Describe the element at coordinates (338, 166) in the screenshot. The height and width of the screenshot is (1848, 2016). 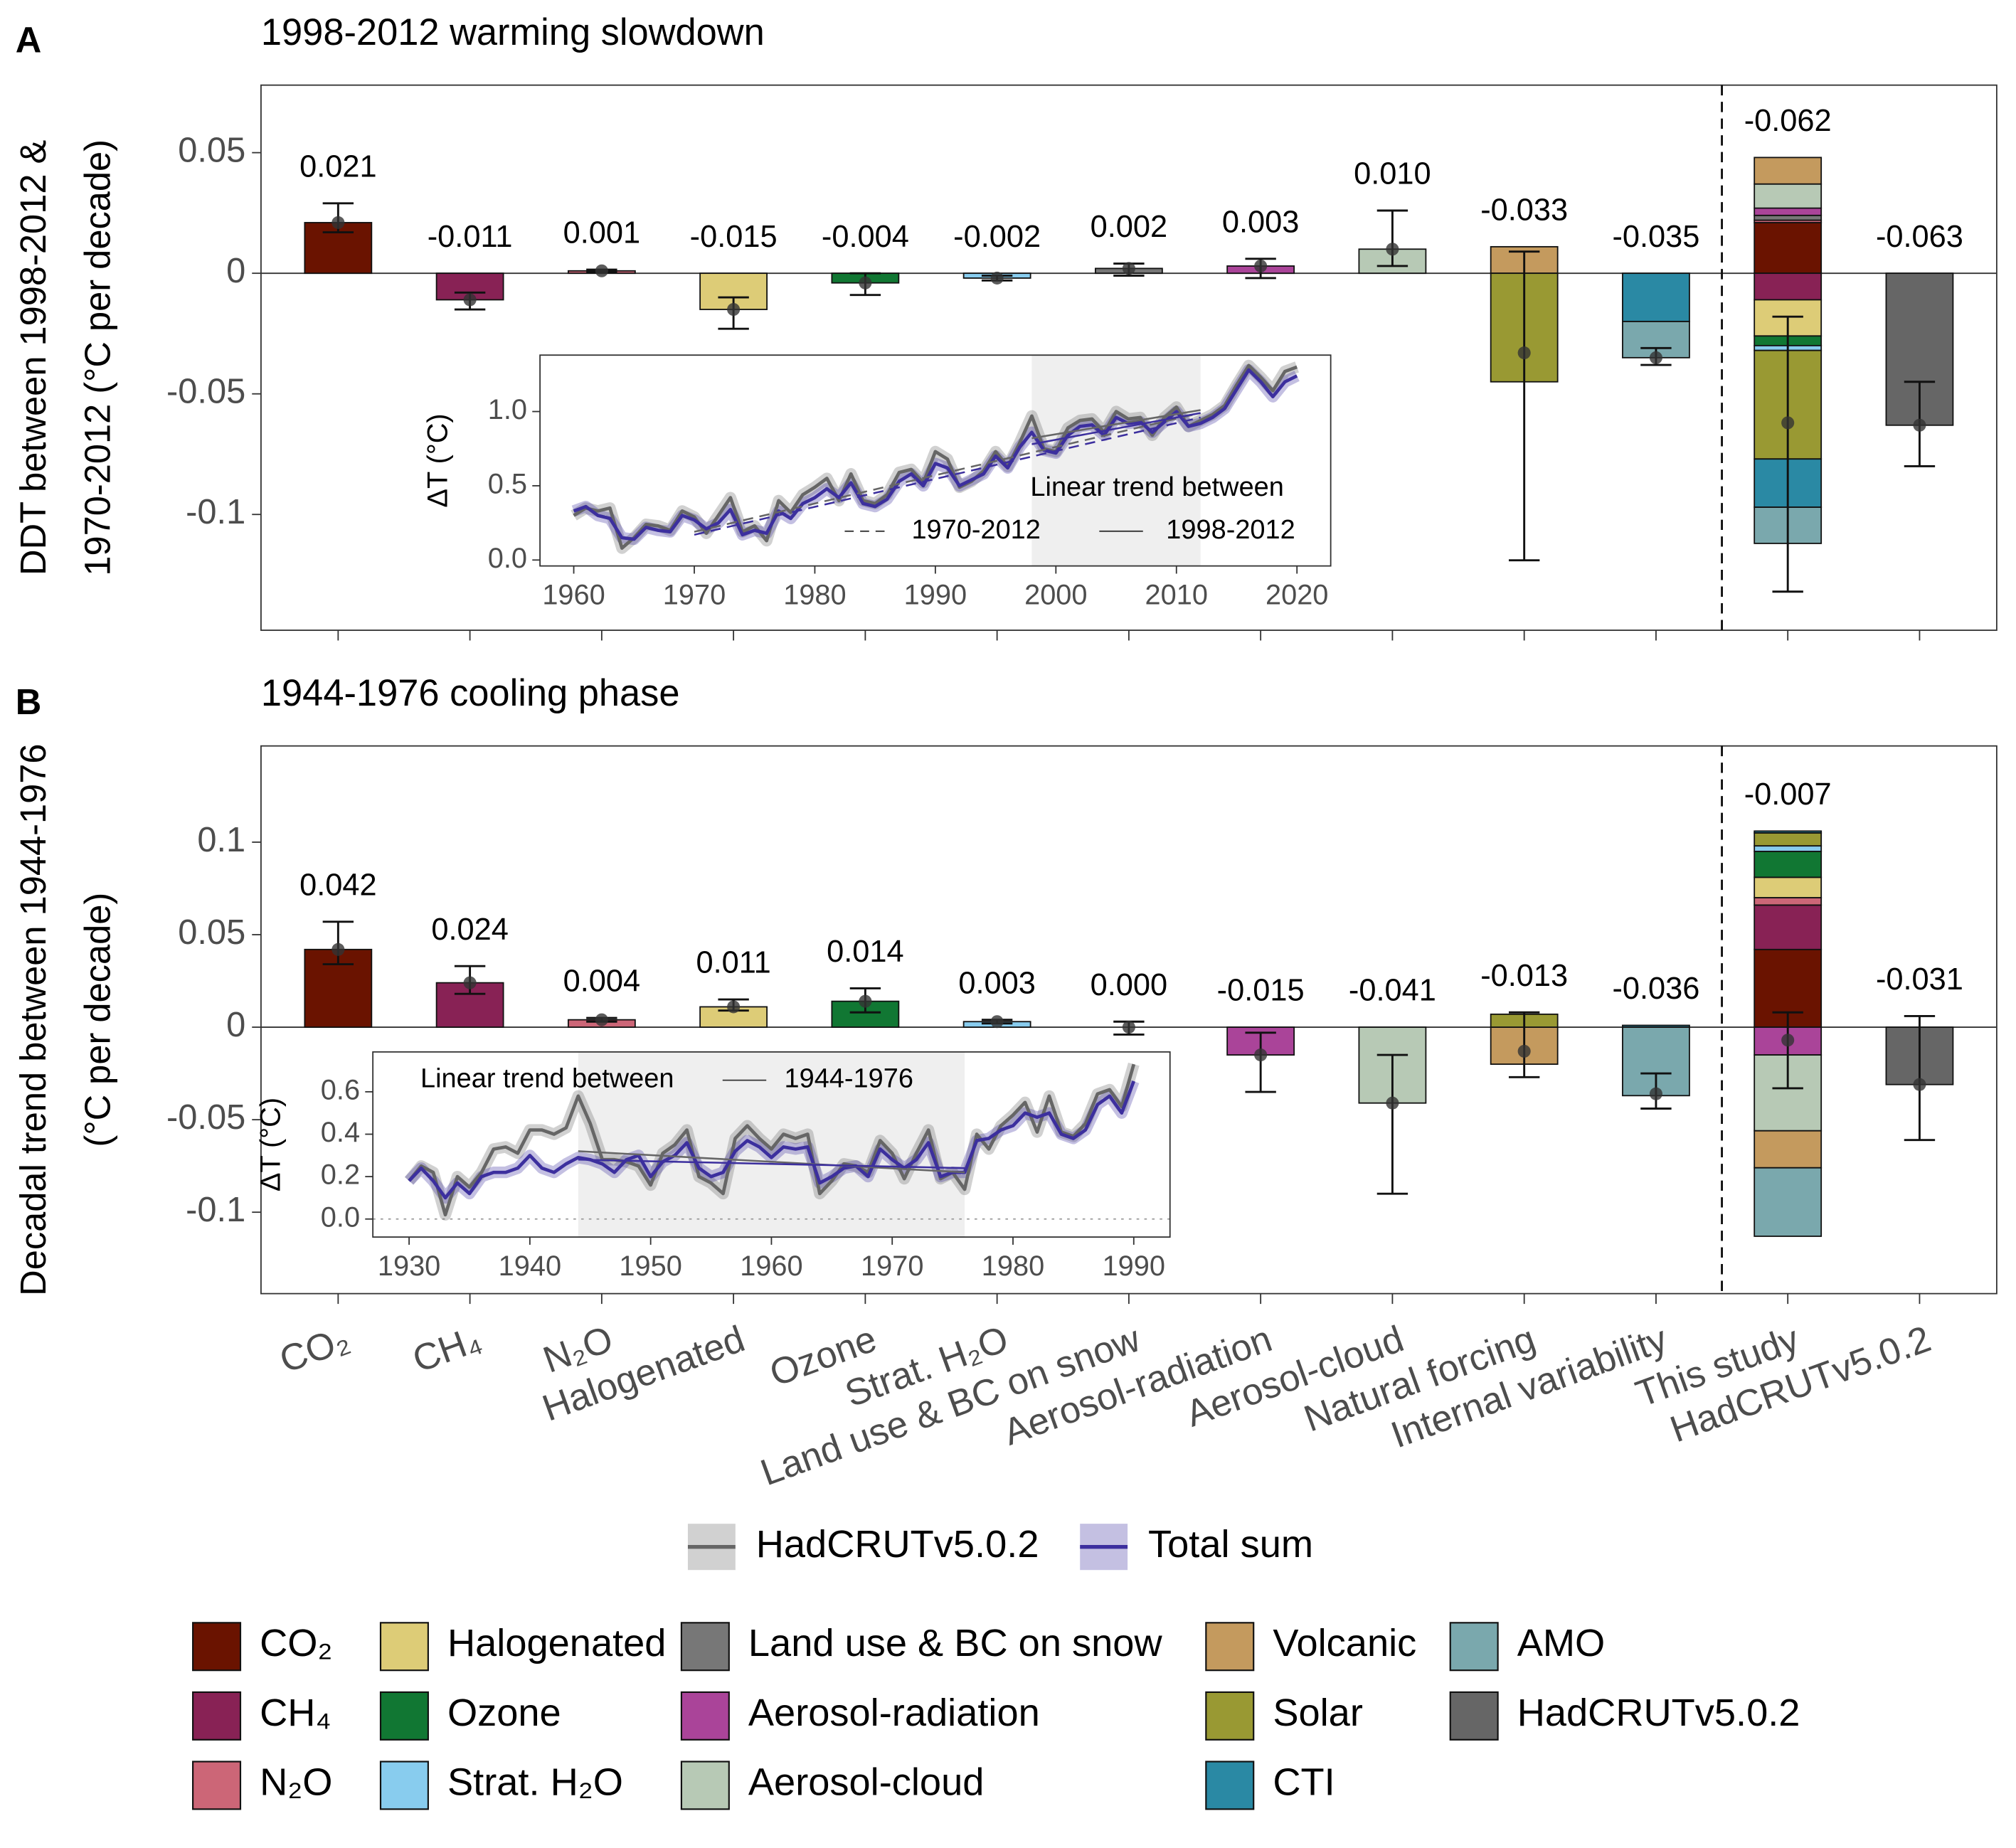
I see `value-label: 0.021` at that location.